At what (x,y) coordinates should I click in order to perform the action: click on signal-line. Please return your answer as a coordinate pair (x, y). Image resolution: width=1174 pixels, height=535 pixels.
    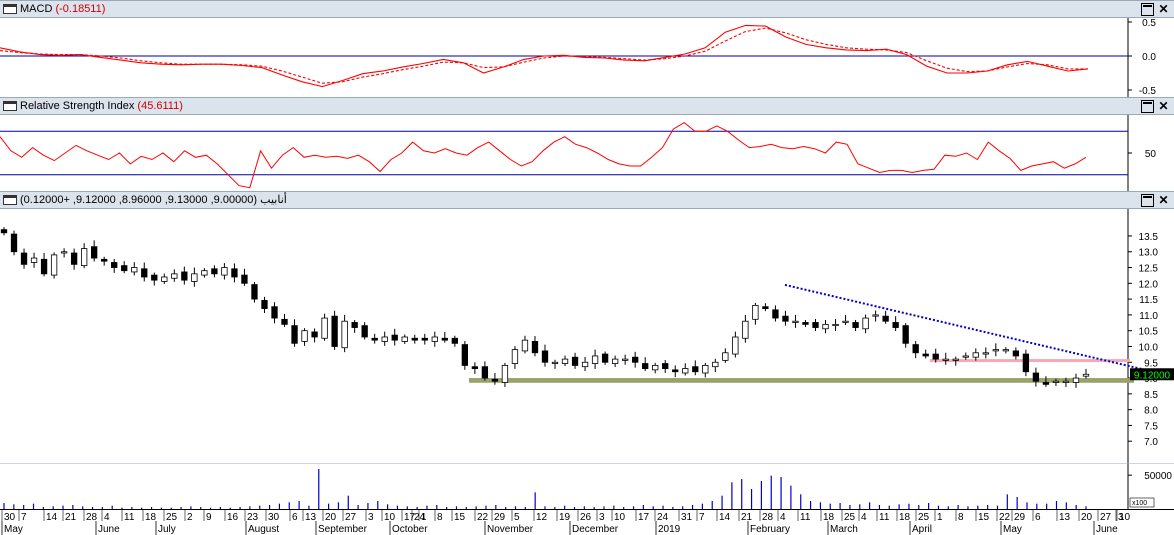
    Looking at the image, I should click on (544, 55).